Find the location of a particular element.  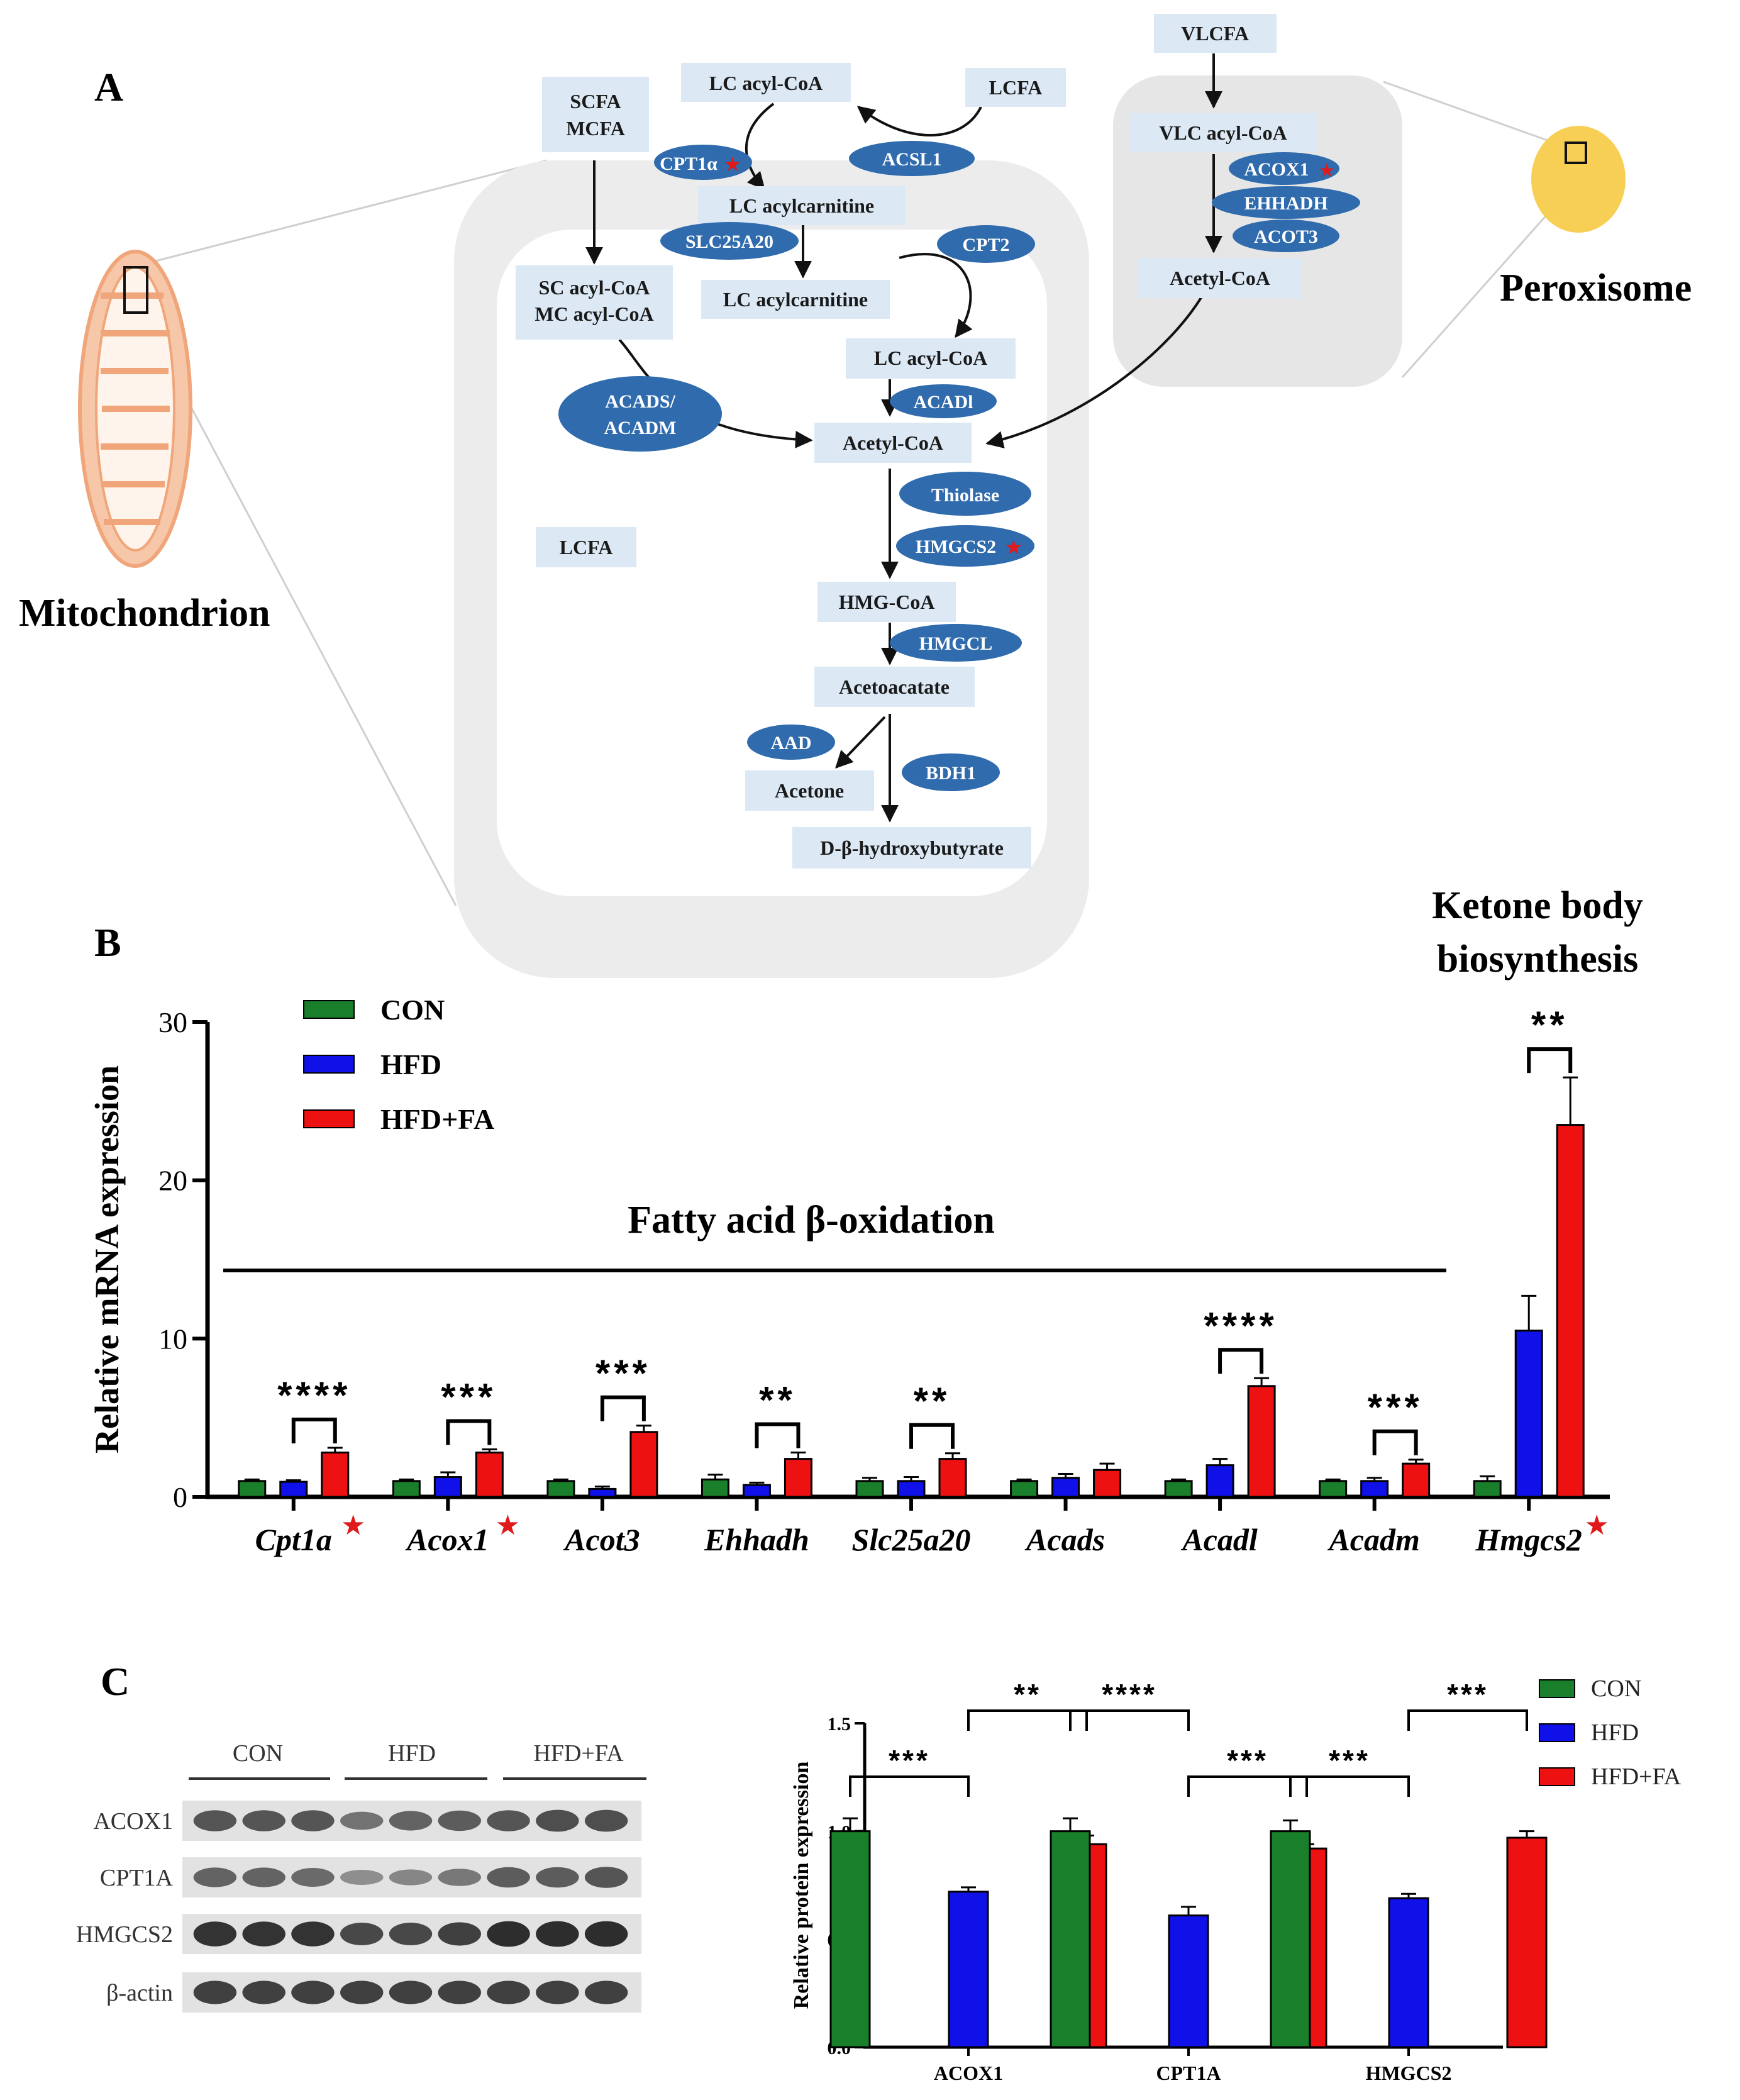

bar-hfd-acadl is located at coordinates (1219, 1481).